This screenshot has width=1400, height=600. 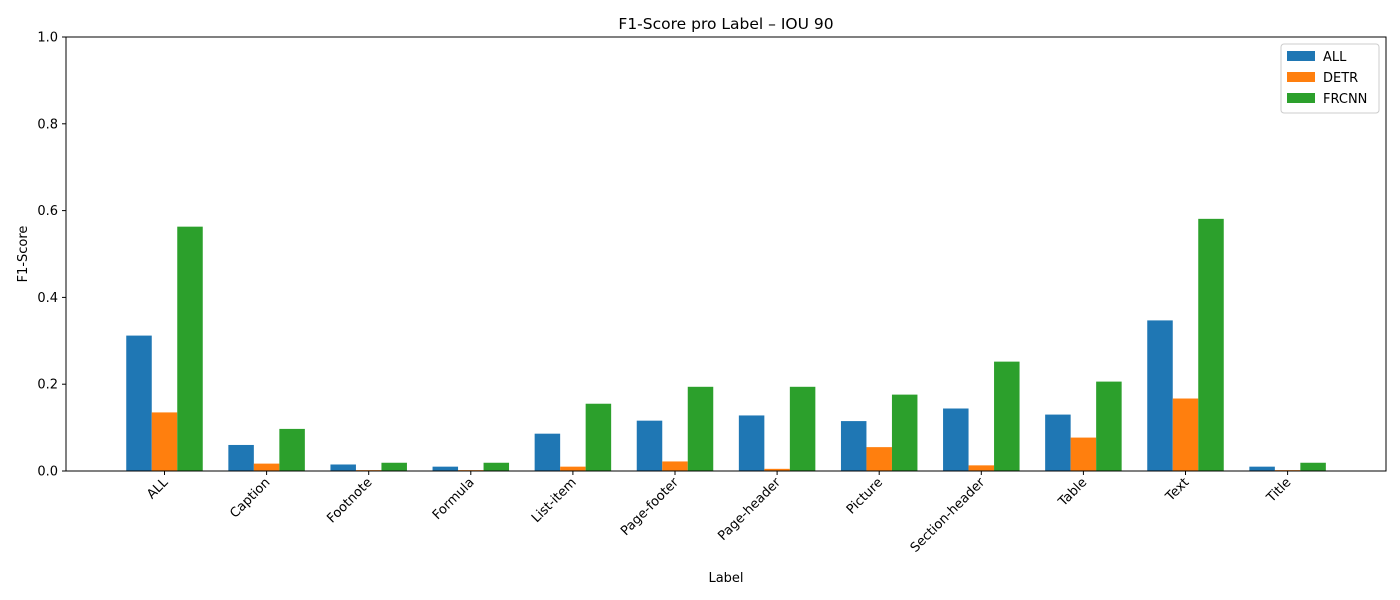 What do you see at coordinates (853, 446) in the screenshot?
I see `bar-all-picture` at bounding box center [853, 446].